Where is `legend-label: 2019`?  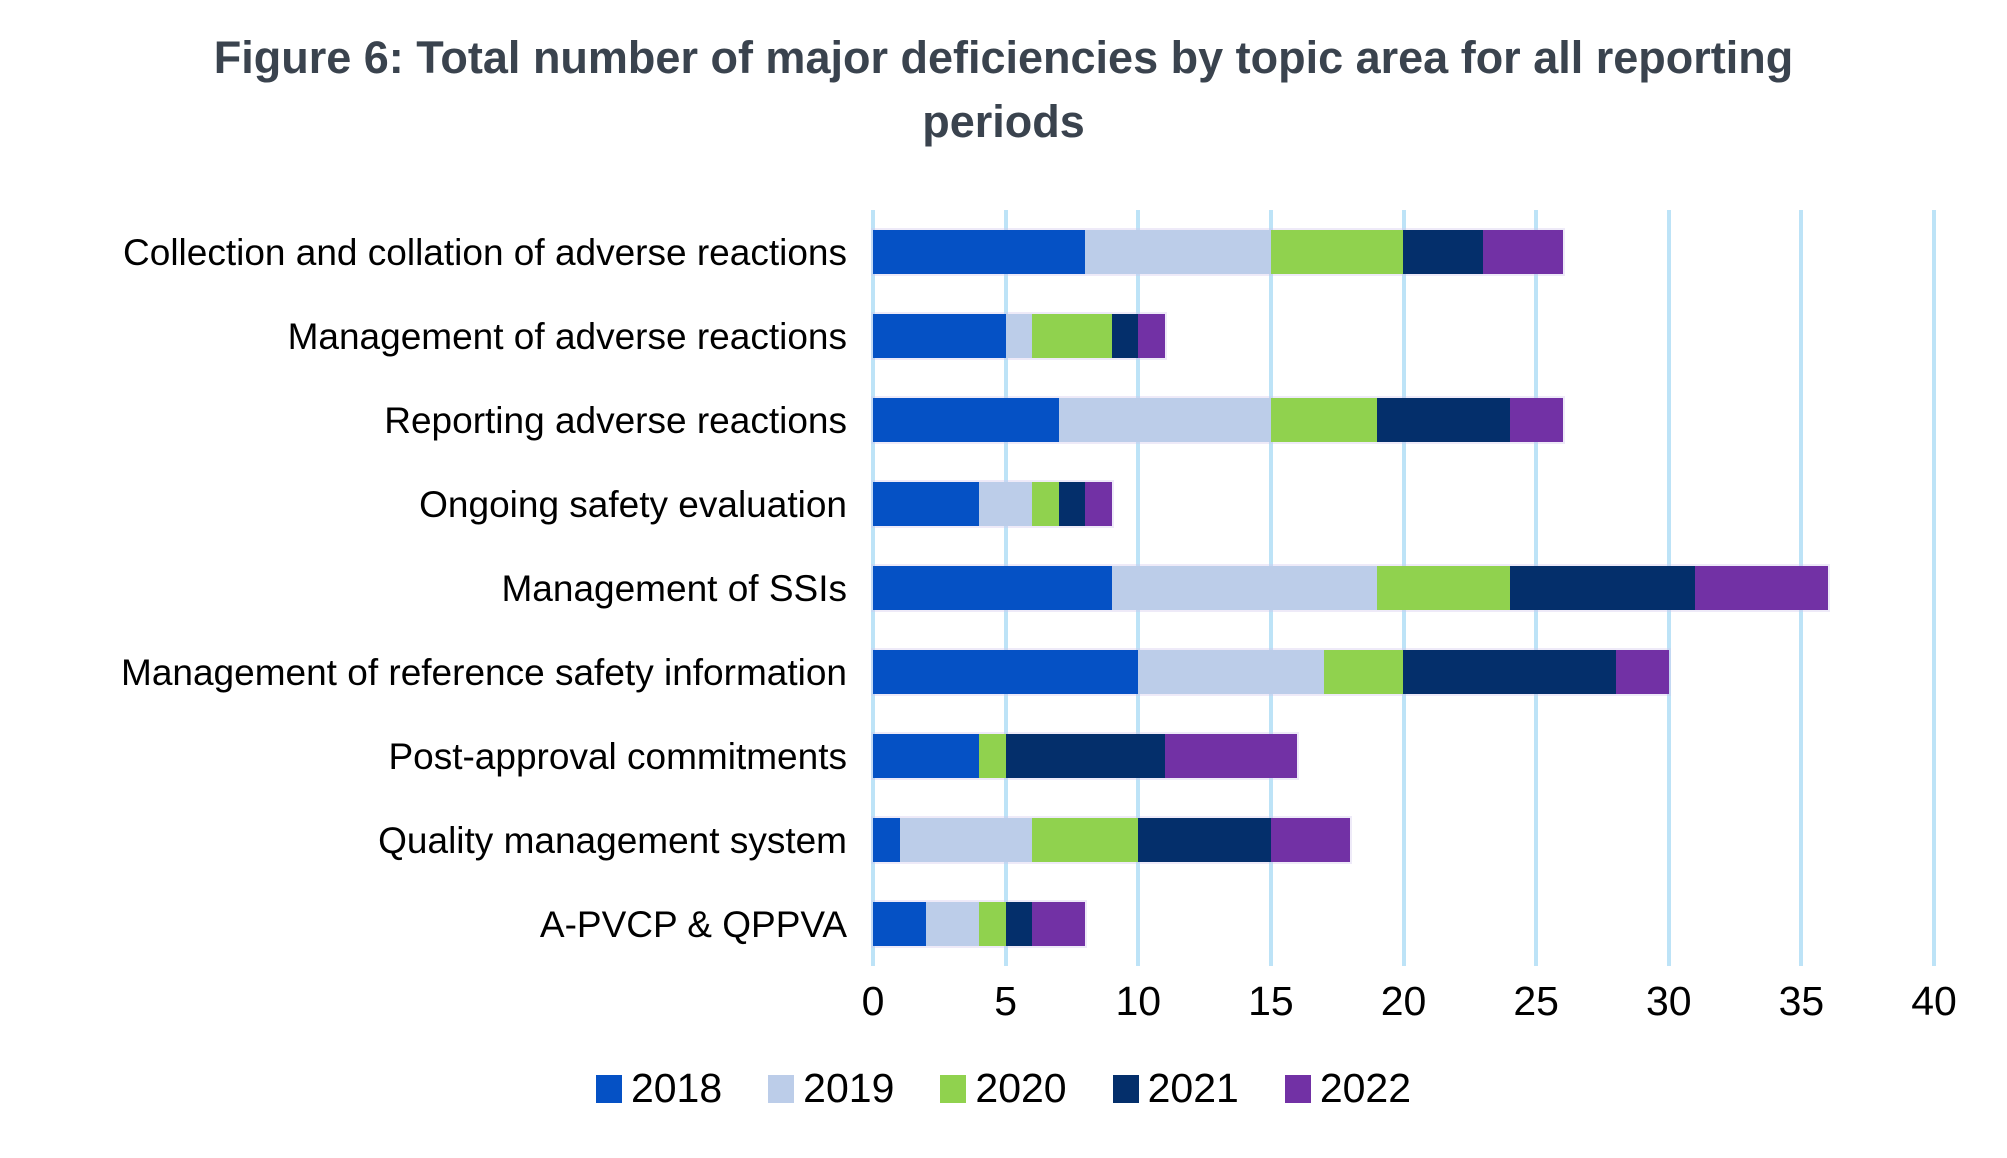
legend-label: 2019 is located at coordinates (849, 1088).